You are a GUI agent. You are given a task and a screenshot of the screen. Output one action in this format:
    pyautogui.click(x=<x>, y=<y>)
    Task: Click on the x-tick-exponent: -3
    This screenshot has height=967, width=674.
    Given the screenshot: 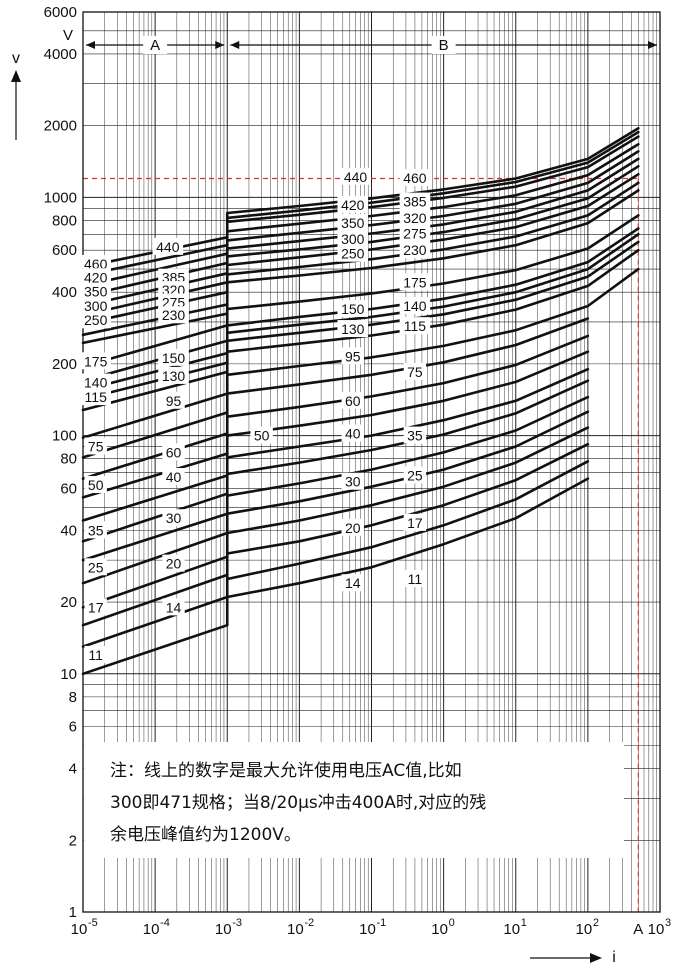 What is the action you would take?
    pyautogui.click(x=237, y=923)
    